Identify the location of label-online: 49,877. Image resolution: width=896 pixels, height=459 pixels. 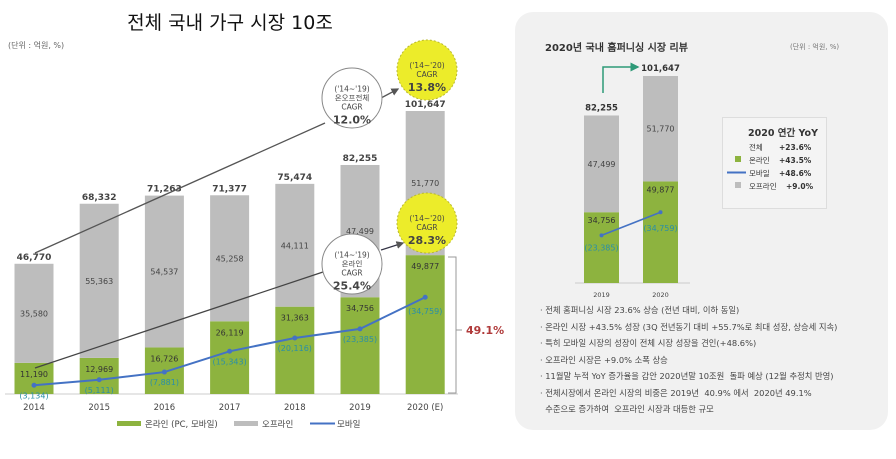
(425, 266).